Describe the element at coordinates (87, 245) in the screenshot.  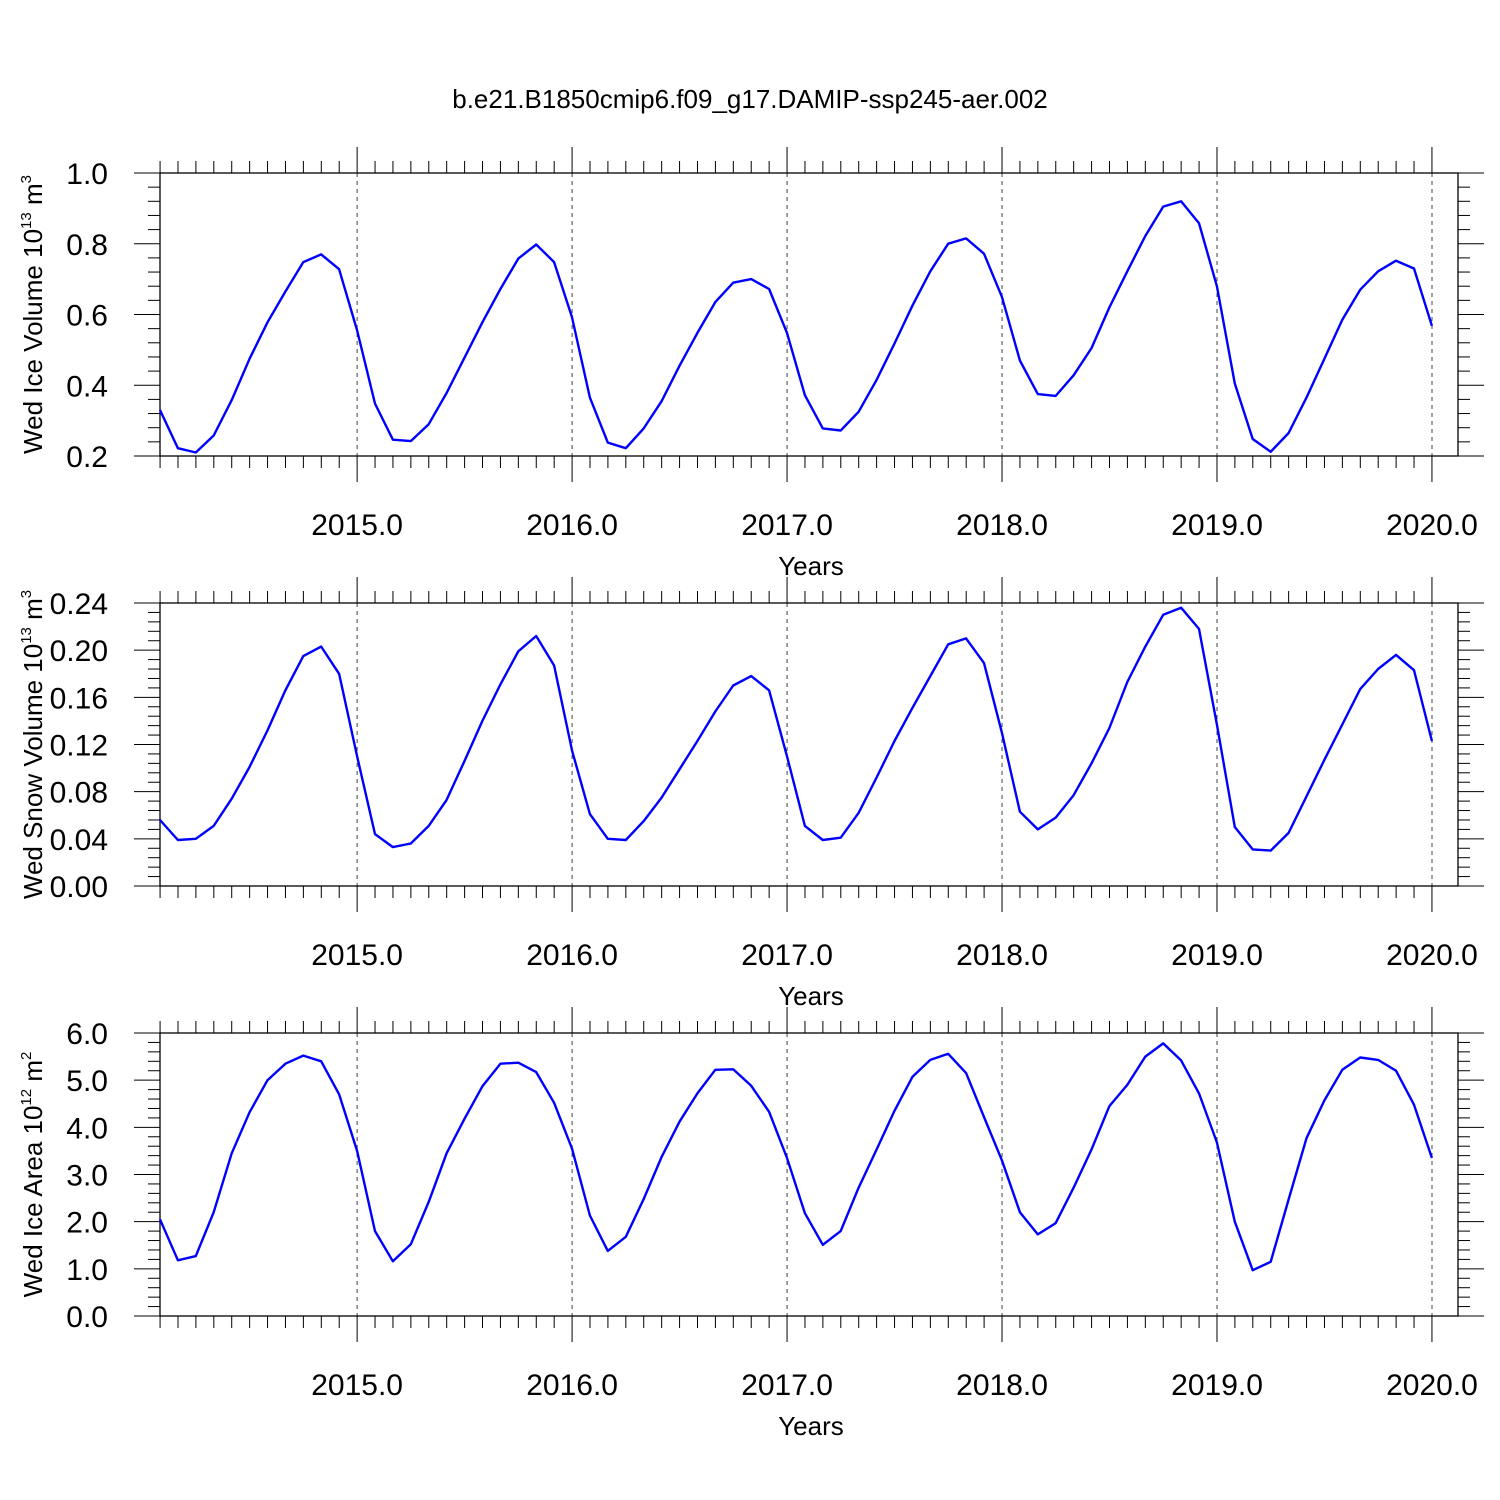
I see `y-tick-label: 0.8` at that location.